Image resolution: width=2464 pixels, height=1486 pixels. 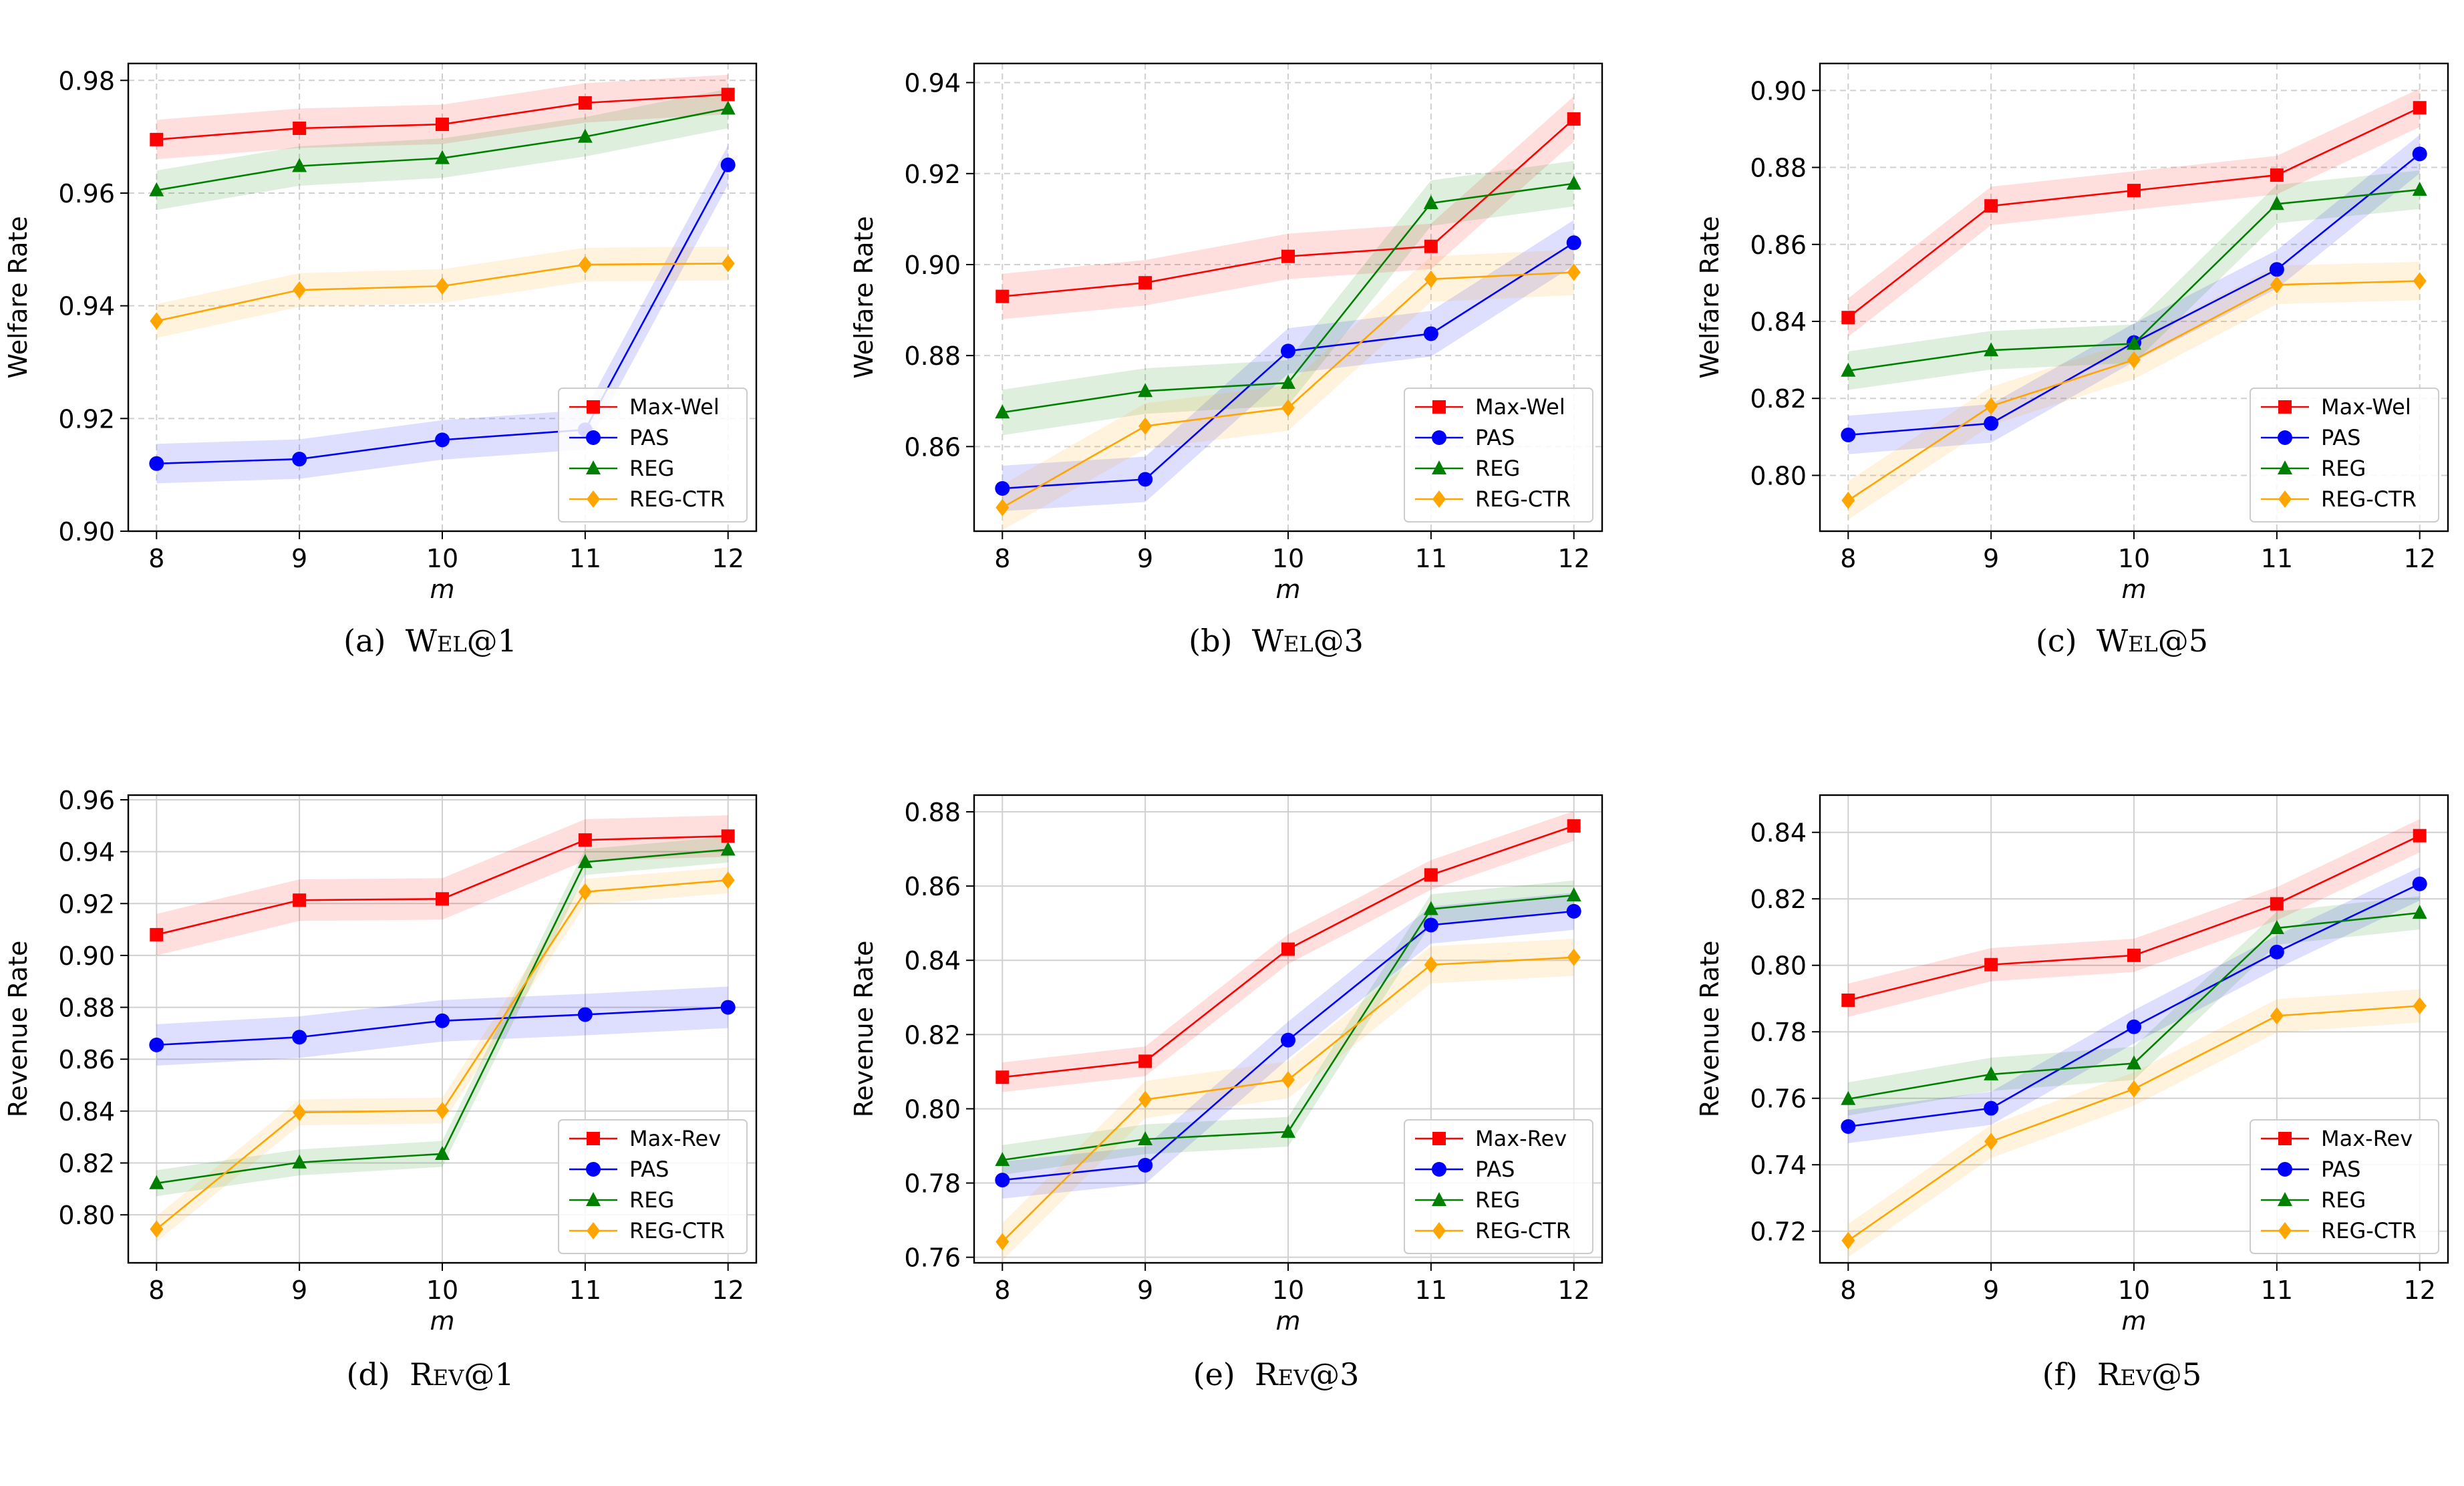 I want to click on caption-e: (e) Rev@3, so click(x=1276, y=1374).